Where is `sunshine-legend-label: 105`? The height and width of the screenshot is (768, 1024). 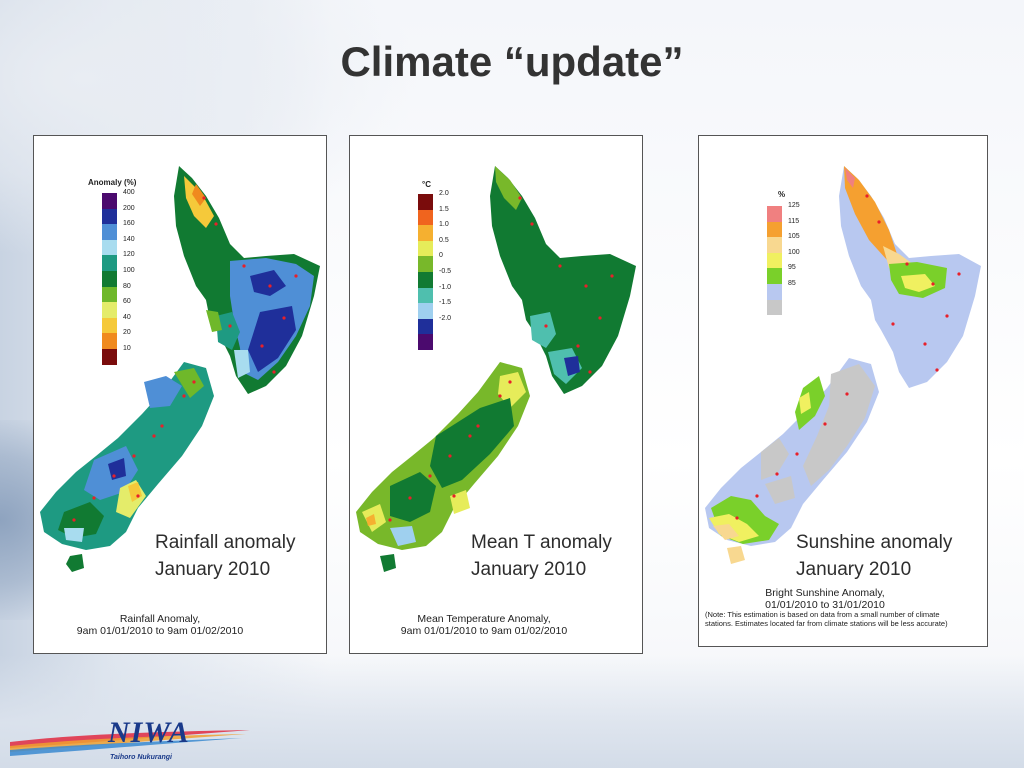 sunshine-legend-label: 105 is located at coordinates (794, 237).